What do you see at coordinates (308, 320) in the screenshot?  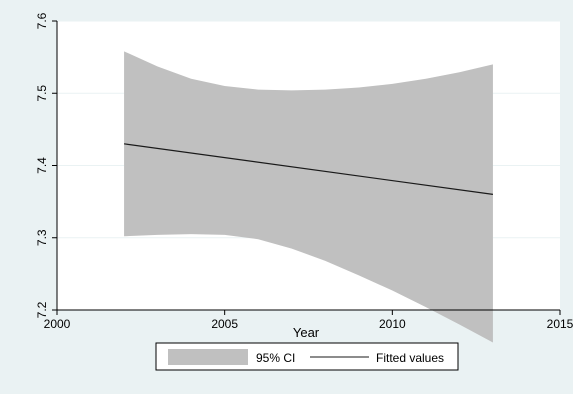 I see `x-axis-ticks: 2000 2005 2010 2015` at bounding box center [308, 320].